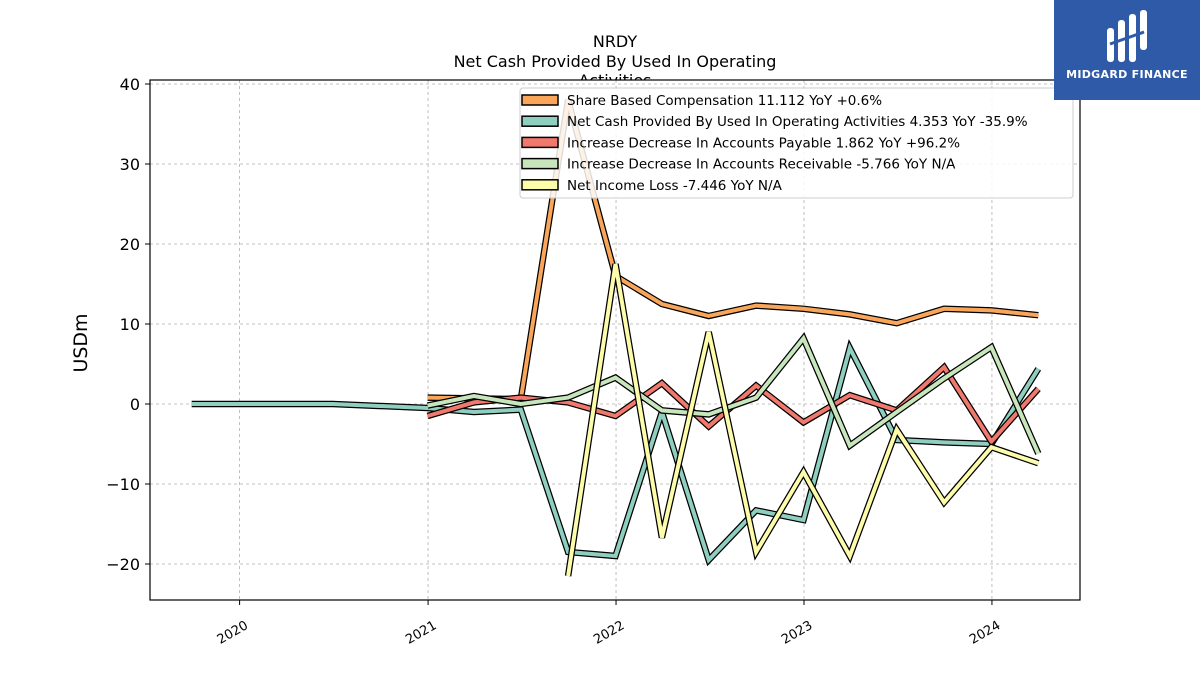 The width and height of the screenshot is (1200, 675). I want to click on y-tick-label: 40, so click(130, 84).